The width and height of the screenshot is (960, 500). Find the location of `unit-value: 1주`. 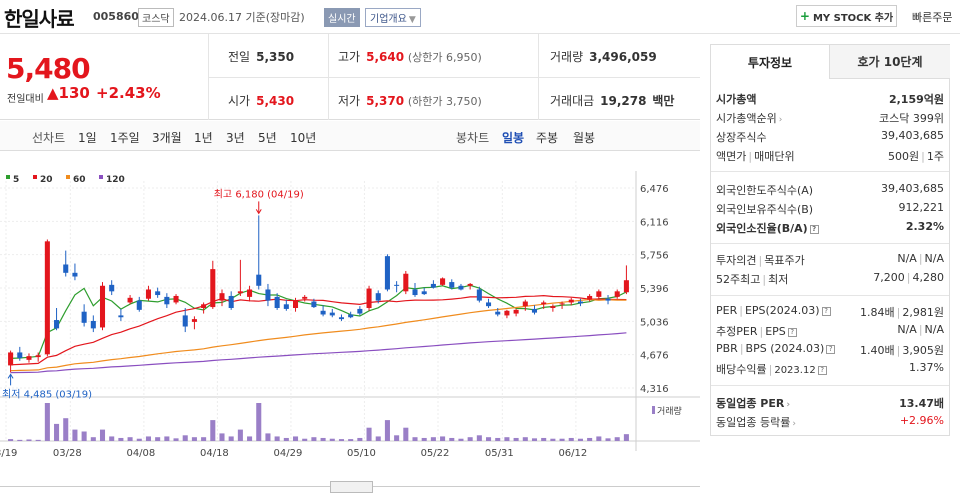

unit-value: 1주 is located at coordinates (935, 156).